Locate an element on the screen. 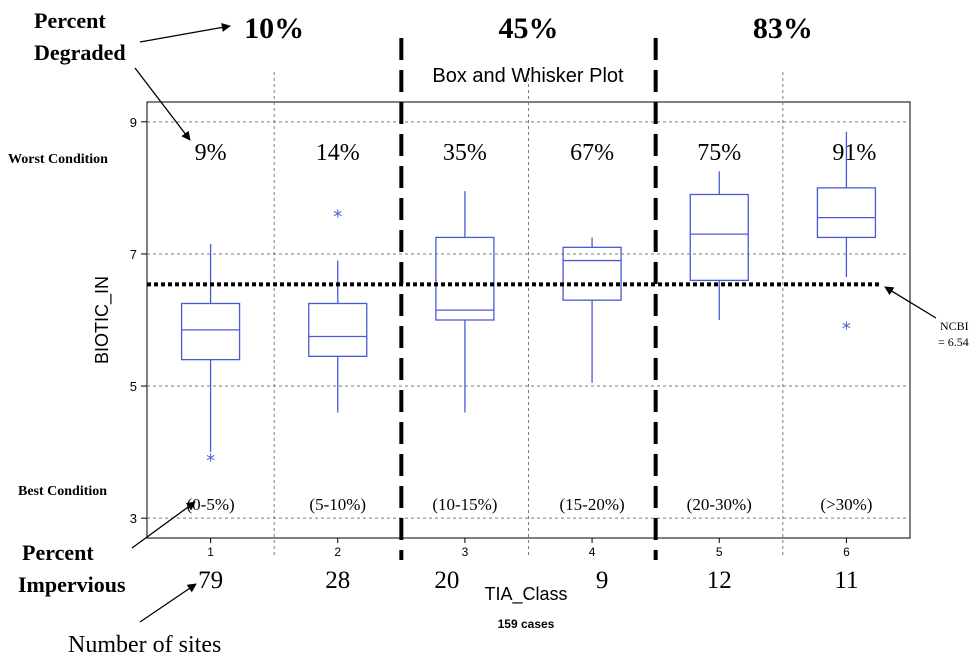 The height and width of the screenshot is (660, 978). y-tick-label: 7 is located at coordinates (133, 254).